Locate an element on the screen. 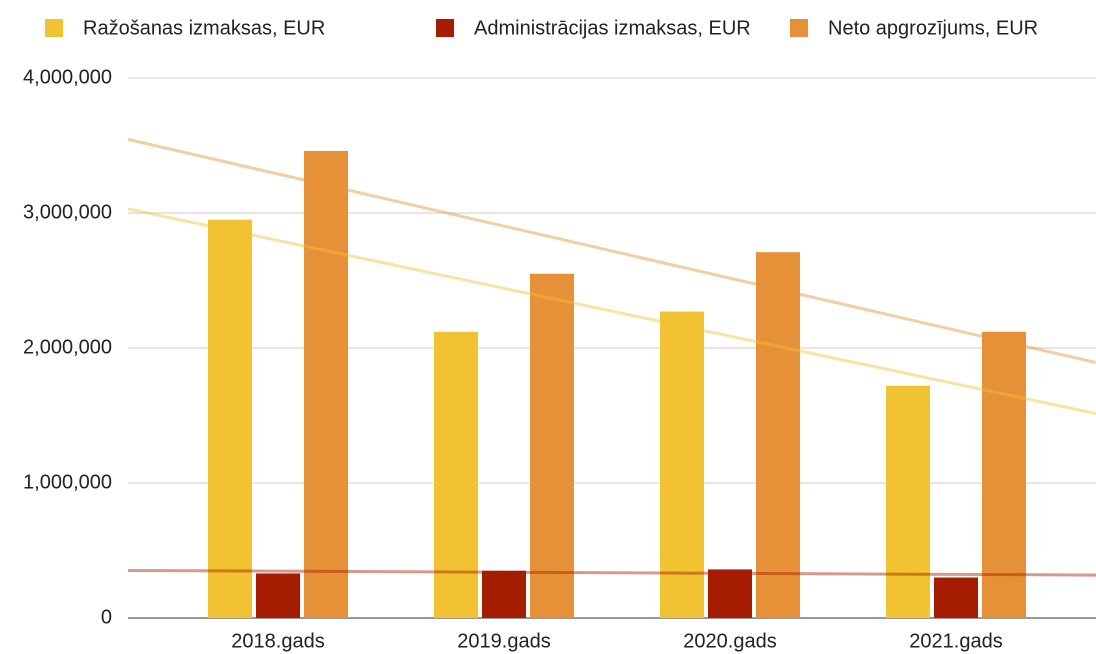  legend-label: Neto apgrozījums, EUR is located at coordinates (933, 28).